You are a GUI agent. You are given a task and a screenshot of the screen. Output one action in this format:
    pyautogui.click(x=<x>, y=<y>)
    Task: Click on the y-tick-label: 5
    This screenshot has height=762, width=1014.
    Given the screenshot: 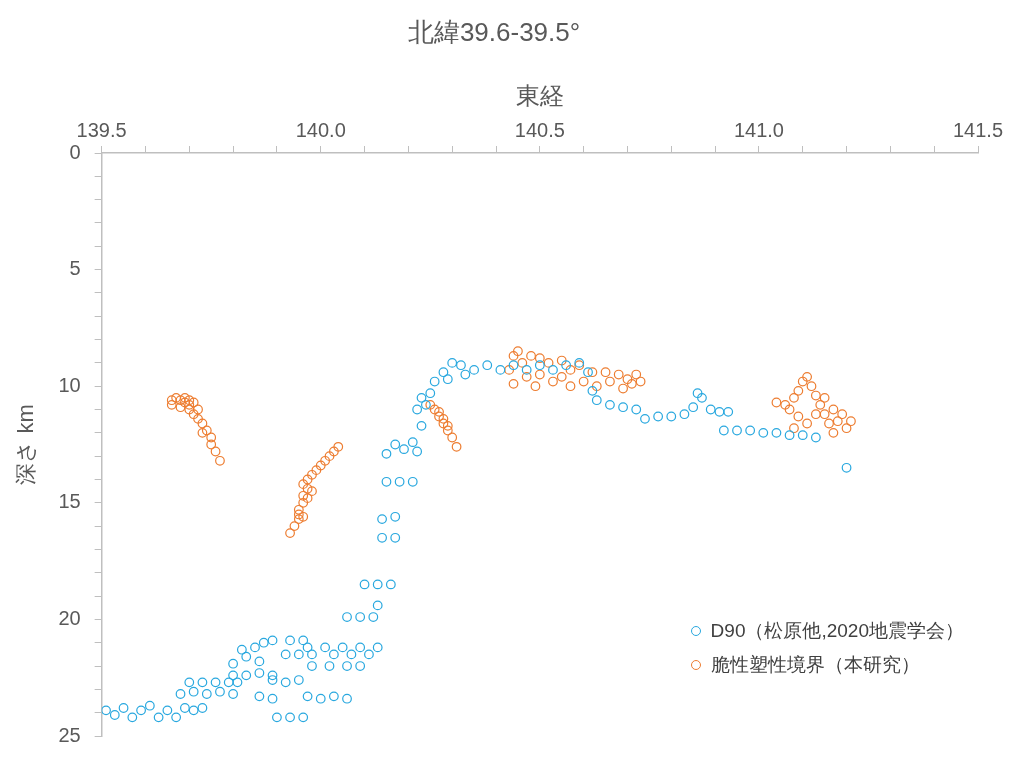 What is the action you would take?
    pyautogui.click(x=75, y=268)
    